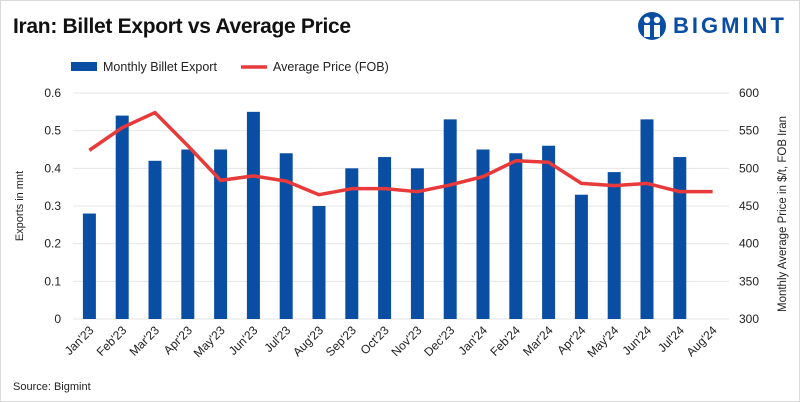 The height and width of the screenshot is (402, 800). Describe the element at coordinates (20, 206) in the screenshot. I see `y-axis-label: Exports in mnt` at that location.